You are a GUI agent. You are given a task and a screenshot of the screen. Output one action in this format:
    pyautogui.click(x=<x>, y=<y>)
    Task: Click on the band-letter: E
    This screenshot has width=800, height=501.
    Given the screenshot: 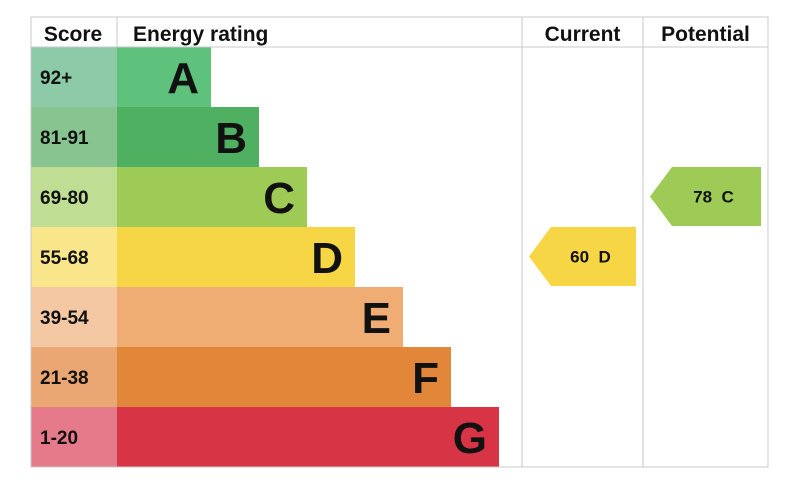 What is the action you would take?
    pyautogui.click(x=376, y=318)
    